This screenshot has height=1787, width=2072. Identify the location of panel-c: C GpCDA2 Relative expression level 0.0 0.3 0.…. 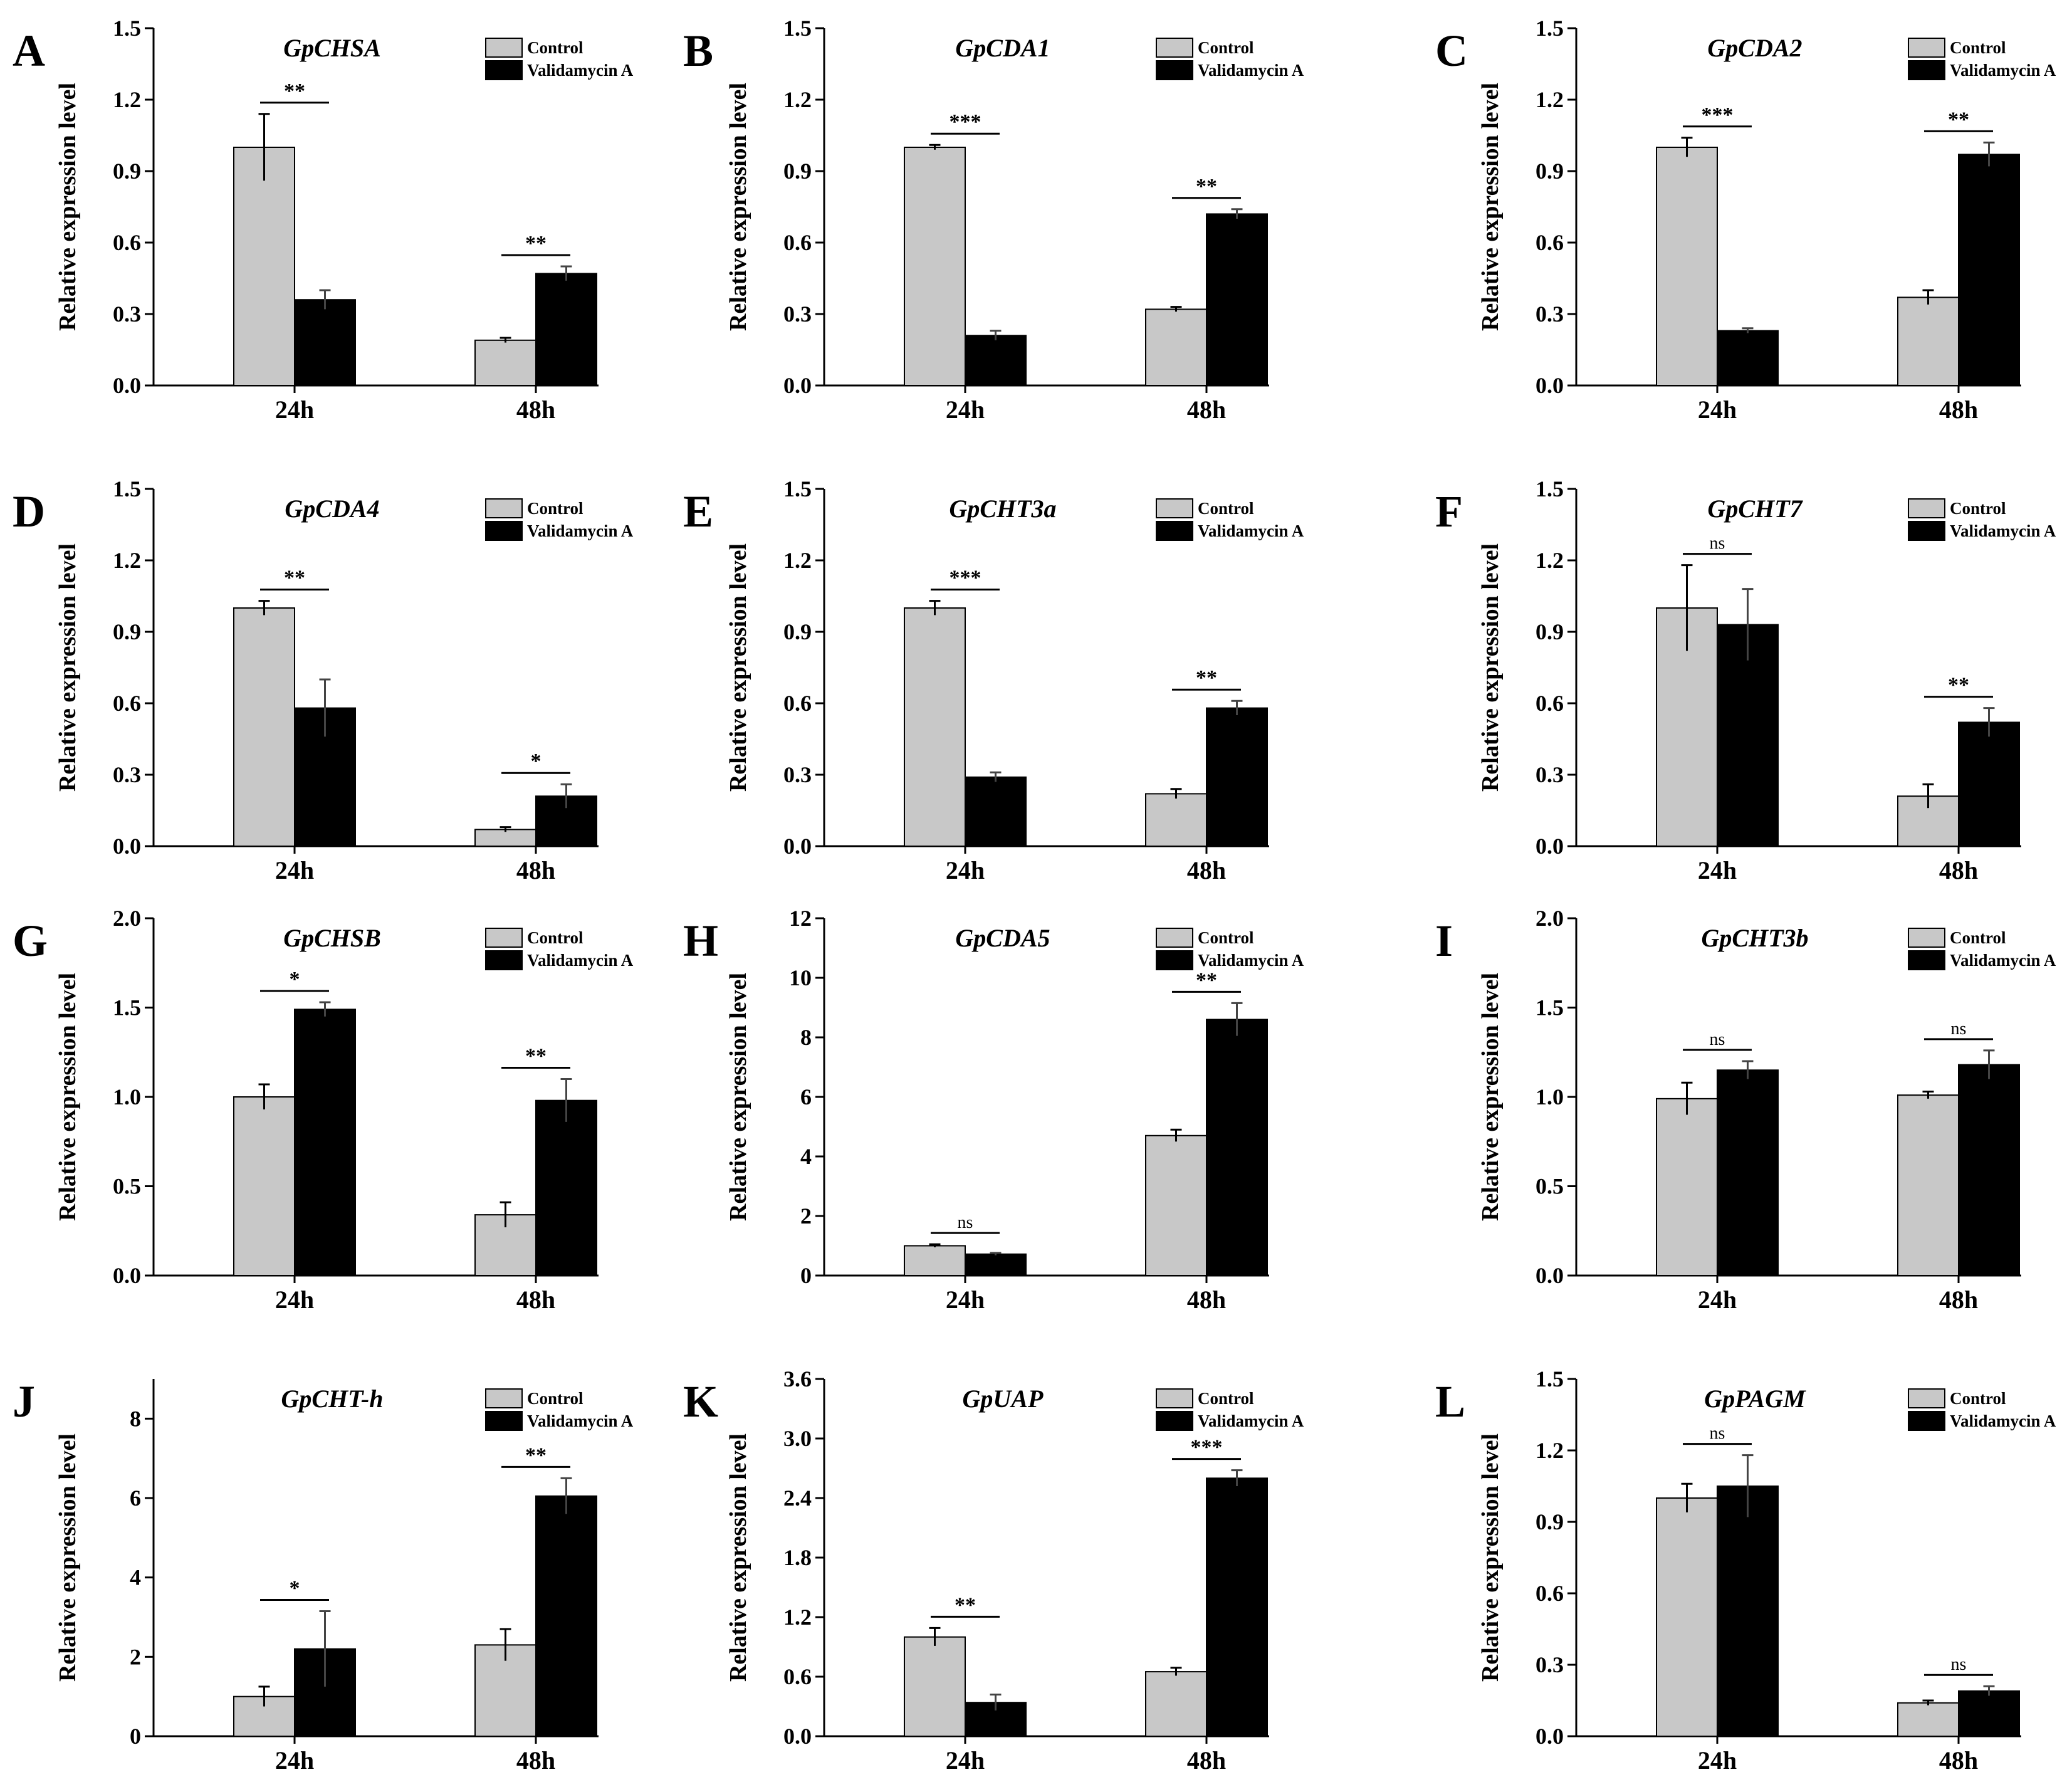
(1745, 220).